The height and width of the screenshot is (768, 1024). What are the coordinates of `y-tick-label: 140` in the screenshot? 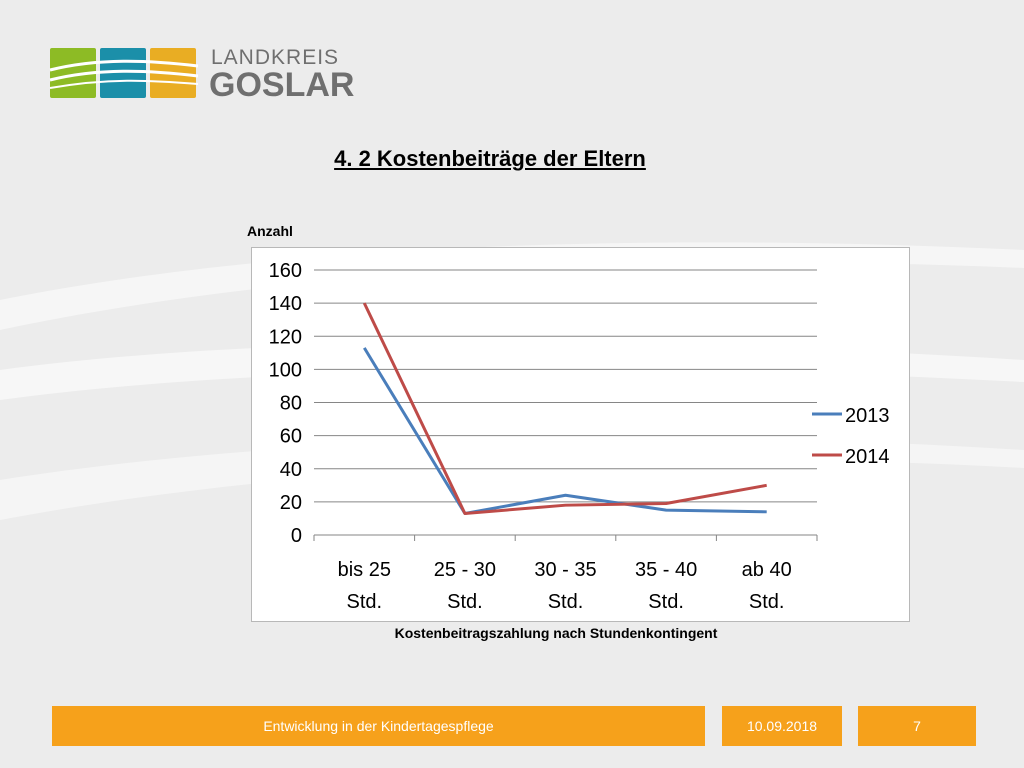 It's located at (285, 304).